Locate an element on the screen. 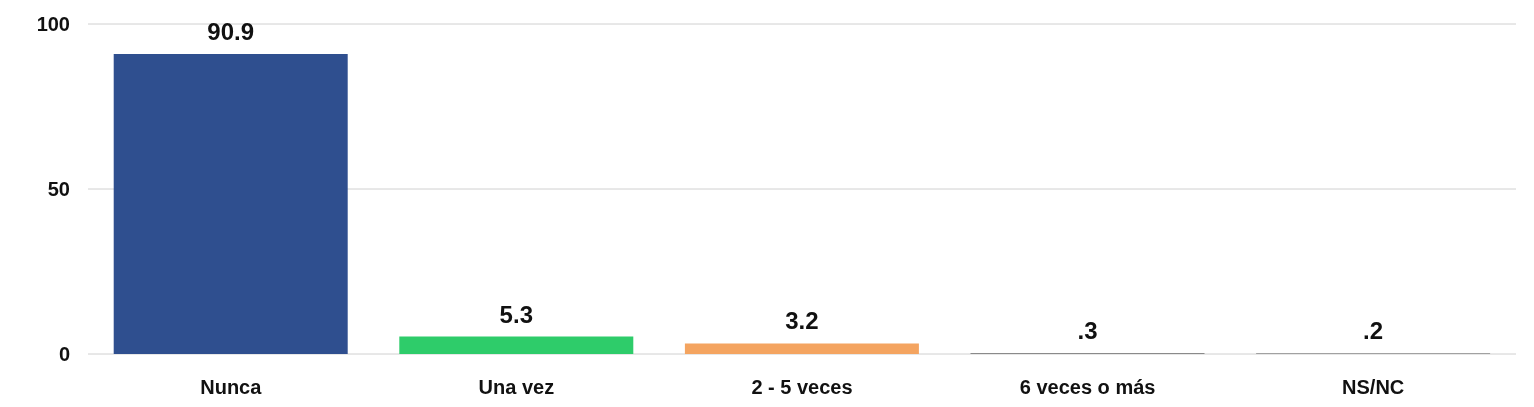 This screenshot has width=1534, height=407. x-tick-label: Una vez is located at coordinates (516, 387).